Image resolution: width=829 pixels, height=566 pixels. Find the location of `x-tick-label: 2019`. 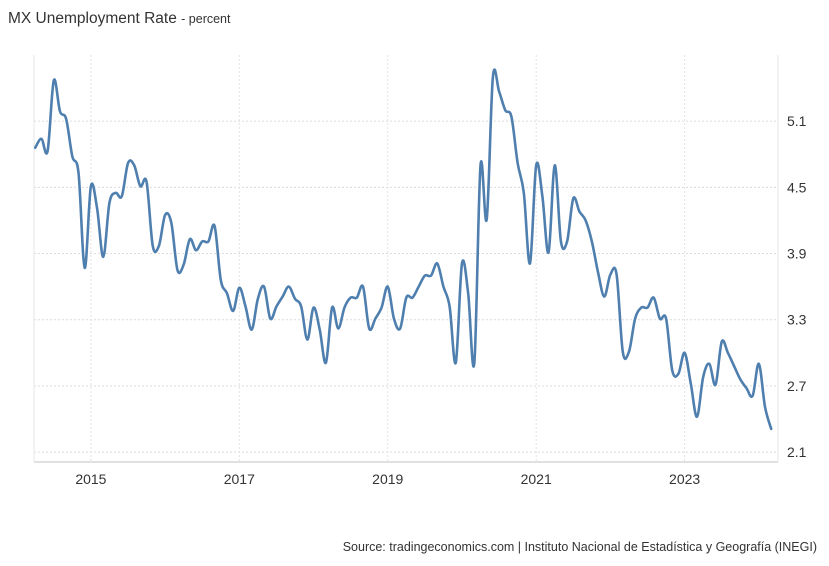

x-tick-label: 2019 is located at coordinates (387, 479).